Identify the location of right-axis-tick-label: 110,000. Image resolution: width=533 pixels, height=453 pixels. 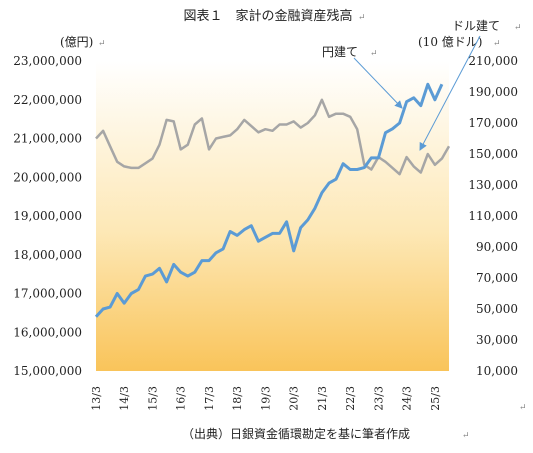
(493, 216).